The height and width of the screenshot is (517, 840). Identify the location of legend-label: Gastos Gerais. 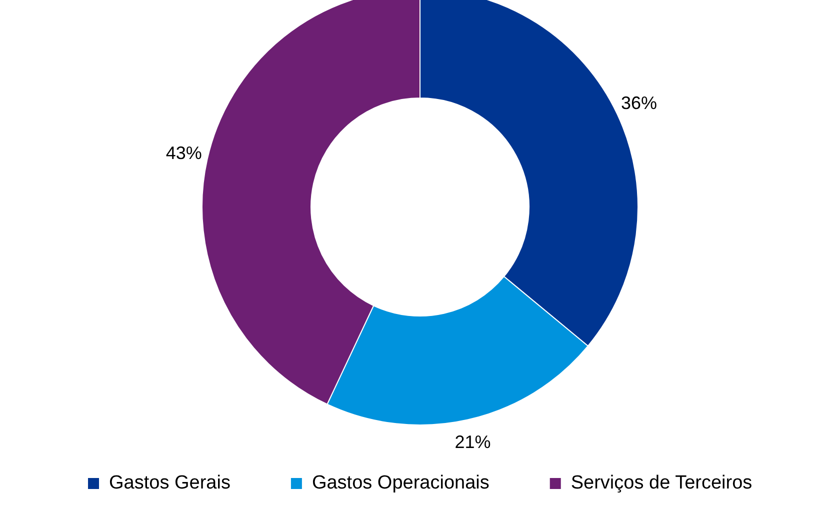
(169, 483).